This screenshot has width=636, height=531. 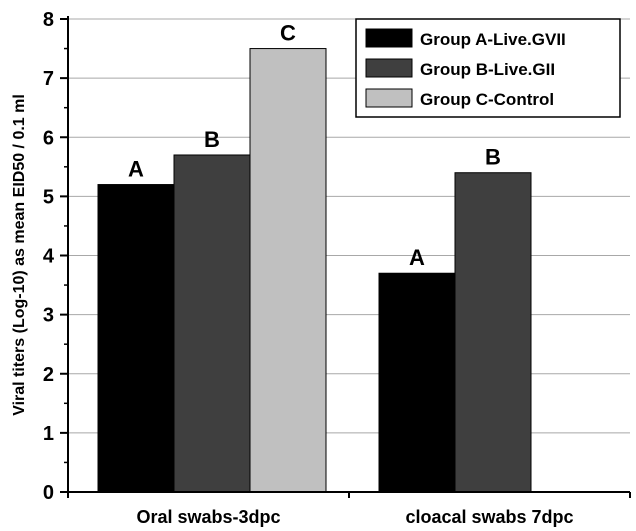 What do you see at coordinates (493, 39) in the screenshot?
I see `legend-label: Group A-Live.GVII` at bounding box center [493, 39].